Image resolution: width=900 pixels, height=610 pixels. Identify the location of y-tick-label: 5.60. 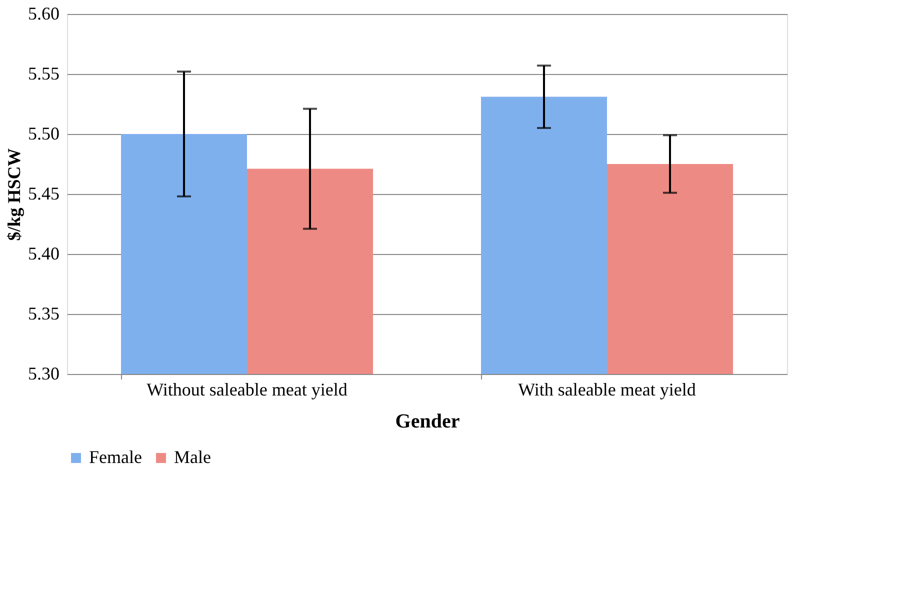
(44, 14).